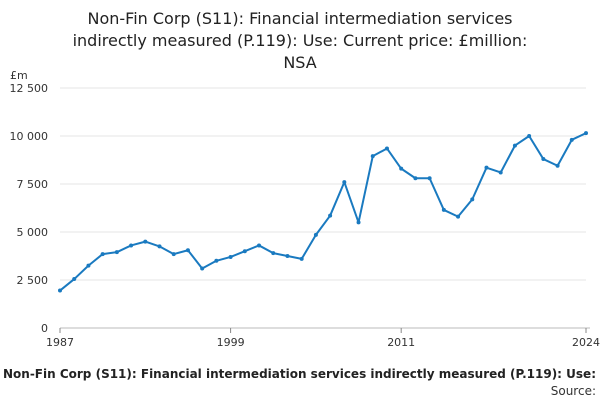 This screenshot has height=400, width=600. Describe the element at coordinates (33, 232) in the screenshot. I see `y-tick-label: 5 000` at that location.